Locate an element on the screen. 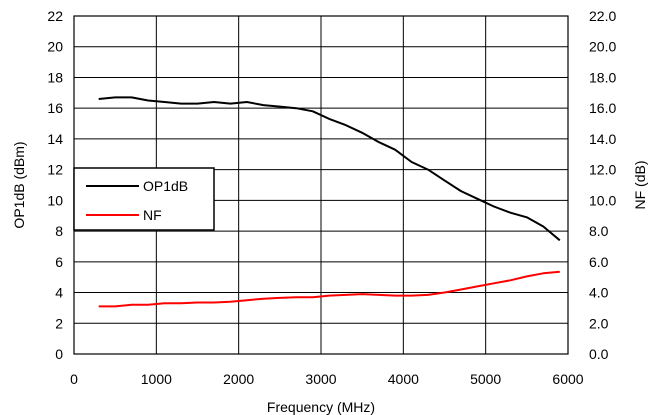 This screenshot has width=652, height=415. legend-box is located at coordinates (144, 199).